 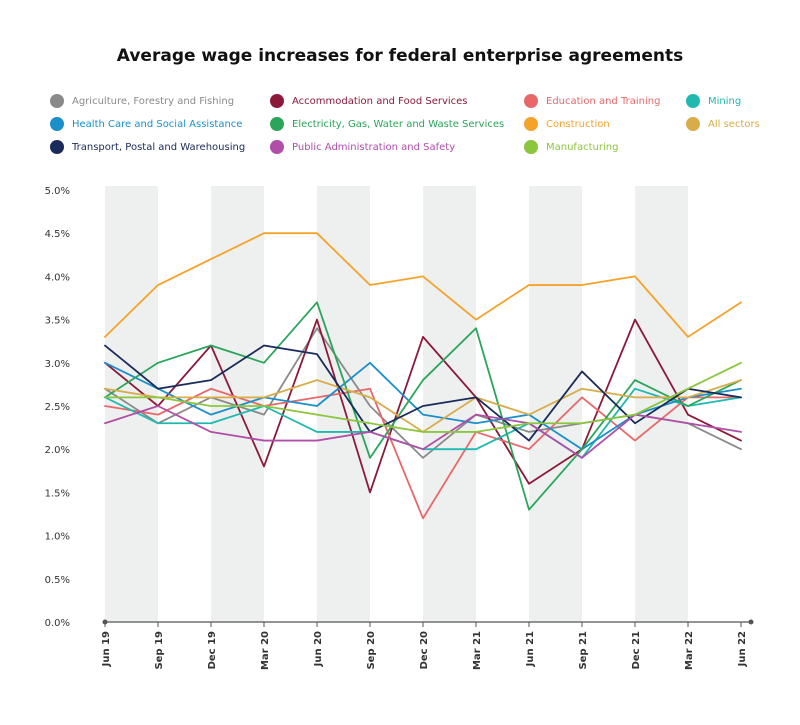 I want to click on x-tick-label: Jun 19, so click(x=106, y=649).